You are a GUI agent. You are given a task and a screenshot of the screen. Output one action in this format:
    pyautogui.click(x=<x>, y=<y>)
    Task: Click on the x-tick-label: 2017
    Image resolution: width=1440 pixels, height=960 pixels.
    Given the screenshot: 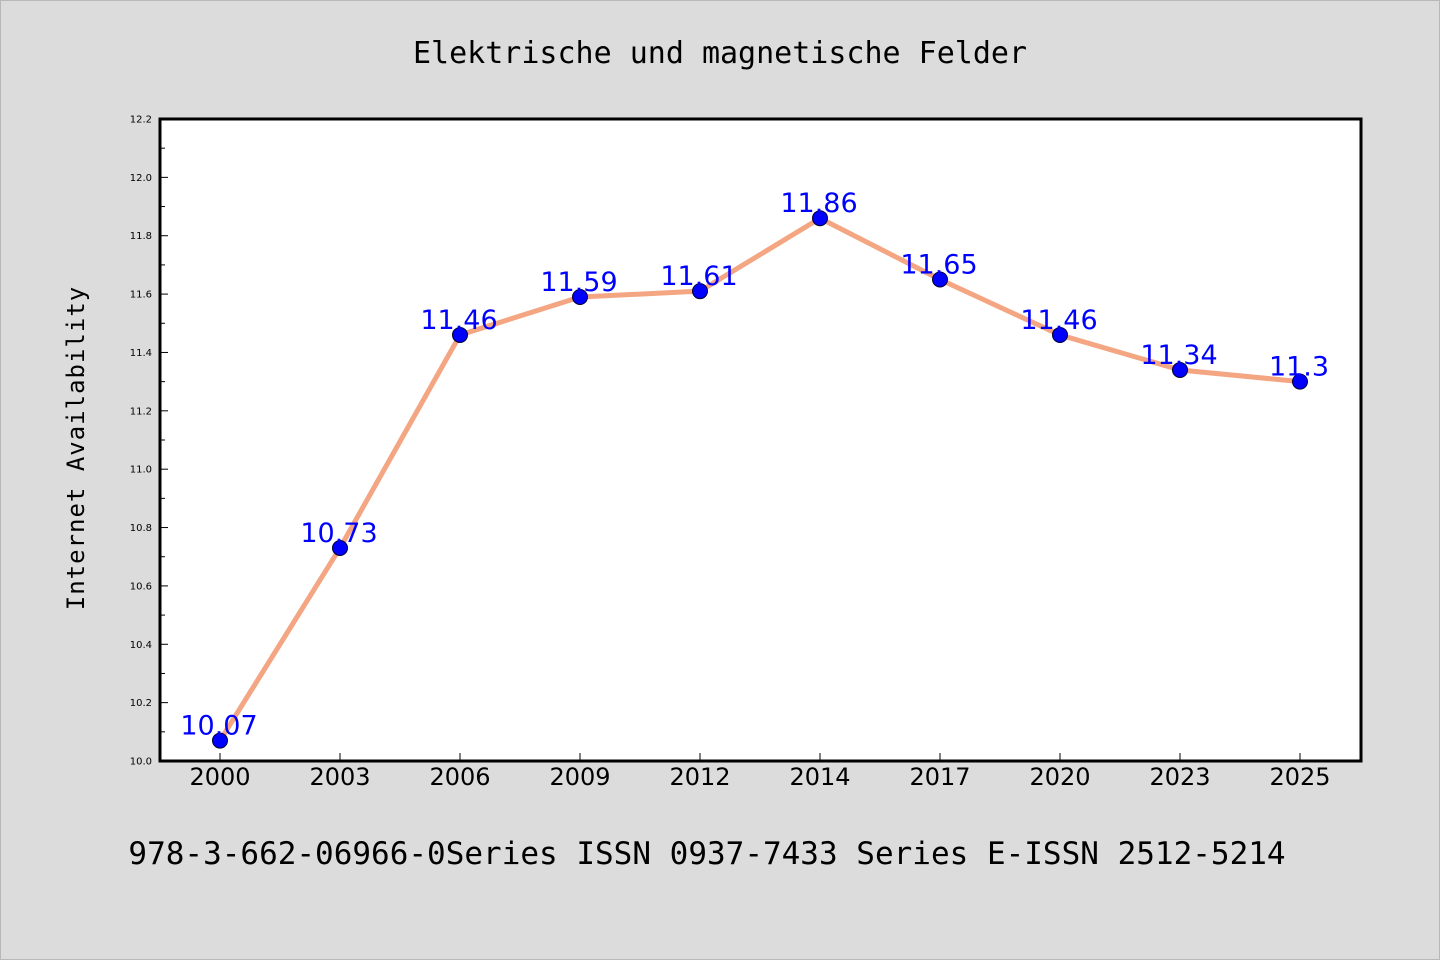 What is the action you would take?
    pyautogui.click(x=939, y=777)
    